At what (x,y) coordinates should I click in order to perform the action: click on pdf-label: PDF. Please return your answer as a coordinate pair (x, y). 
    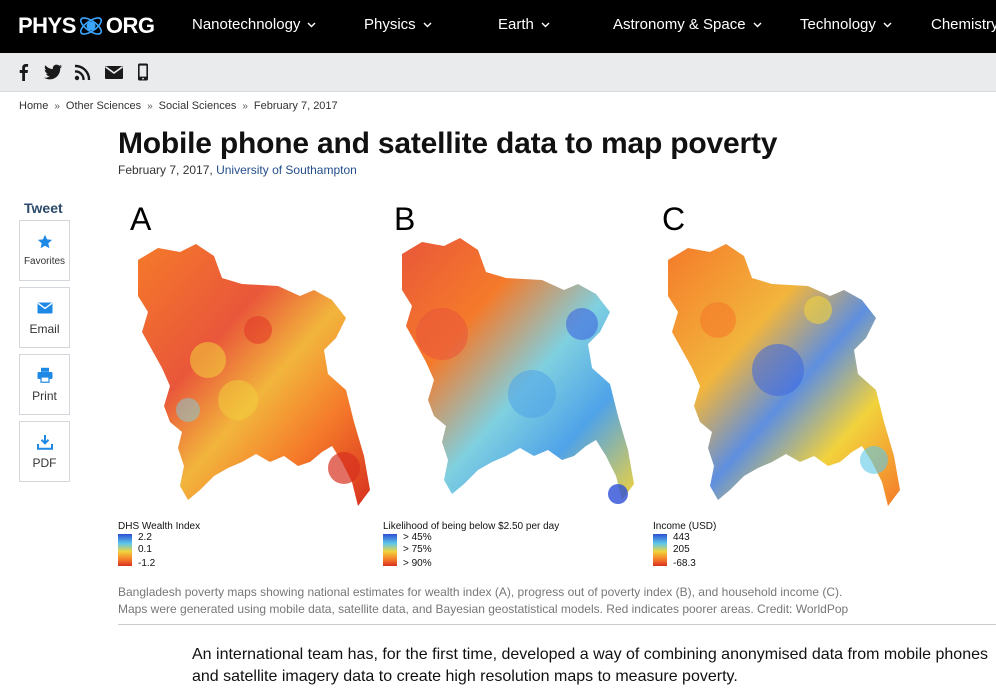
    Looking at the image, I should click on (44, 462).